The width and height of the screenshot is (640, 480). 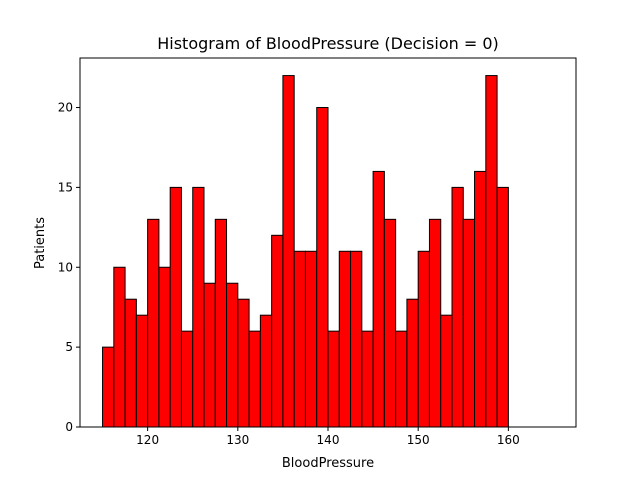 I want to click on y-axis-ticks: 0 5 10 15 20, so click(x=69, y=267).